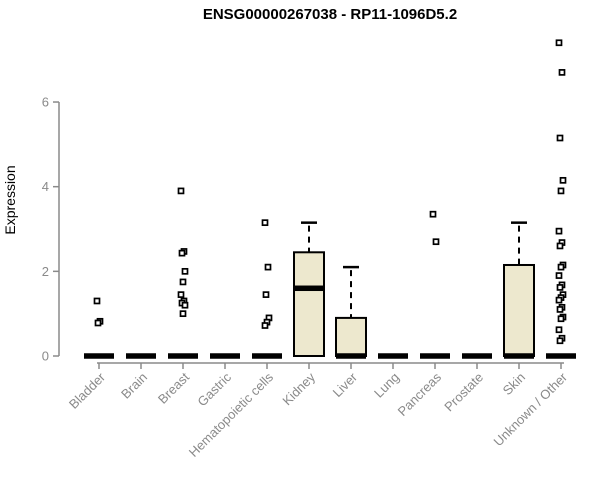 The image size is (600, 500). Describe the element at coordinates (531, 409) in the screenshot. I see `x-tick-label: Unknown / Other` at that location.